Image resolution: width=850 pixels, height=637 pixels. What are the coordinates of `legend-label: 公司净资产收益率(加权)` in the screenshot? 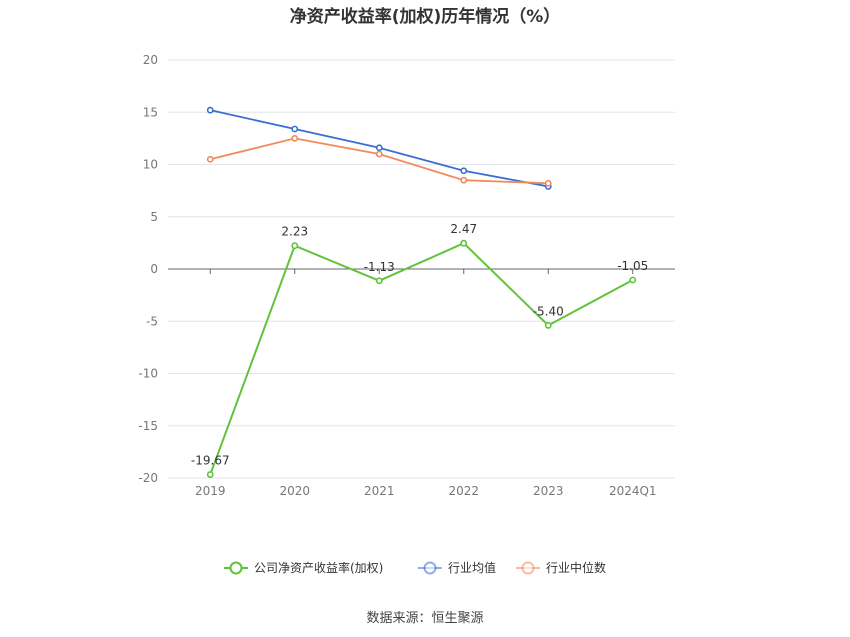 It's located at (318, 567).